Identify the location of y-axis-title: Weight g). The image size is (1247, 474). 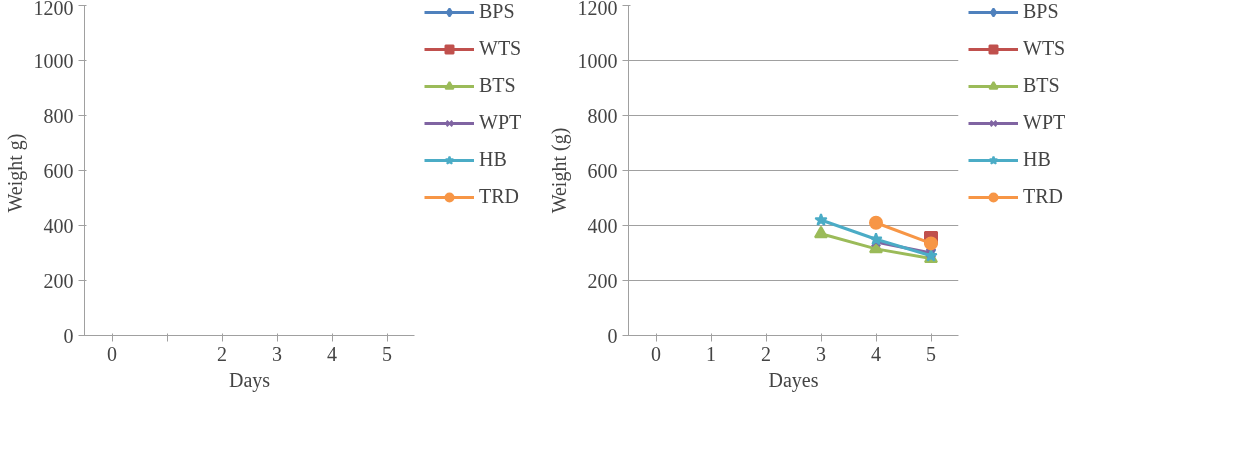
(15, 173).